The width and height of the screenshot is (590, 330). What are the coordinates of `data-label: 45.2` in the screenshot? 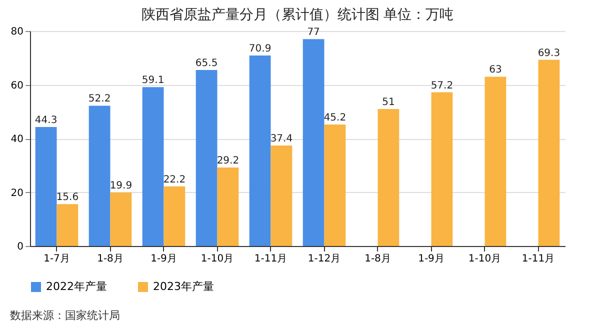 It's located at (335, 118).